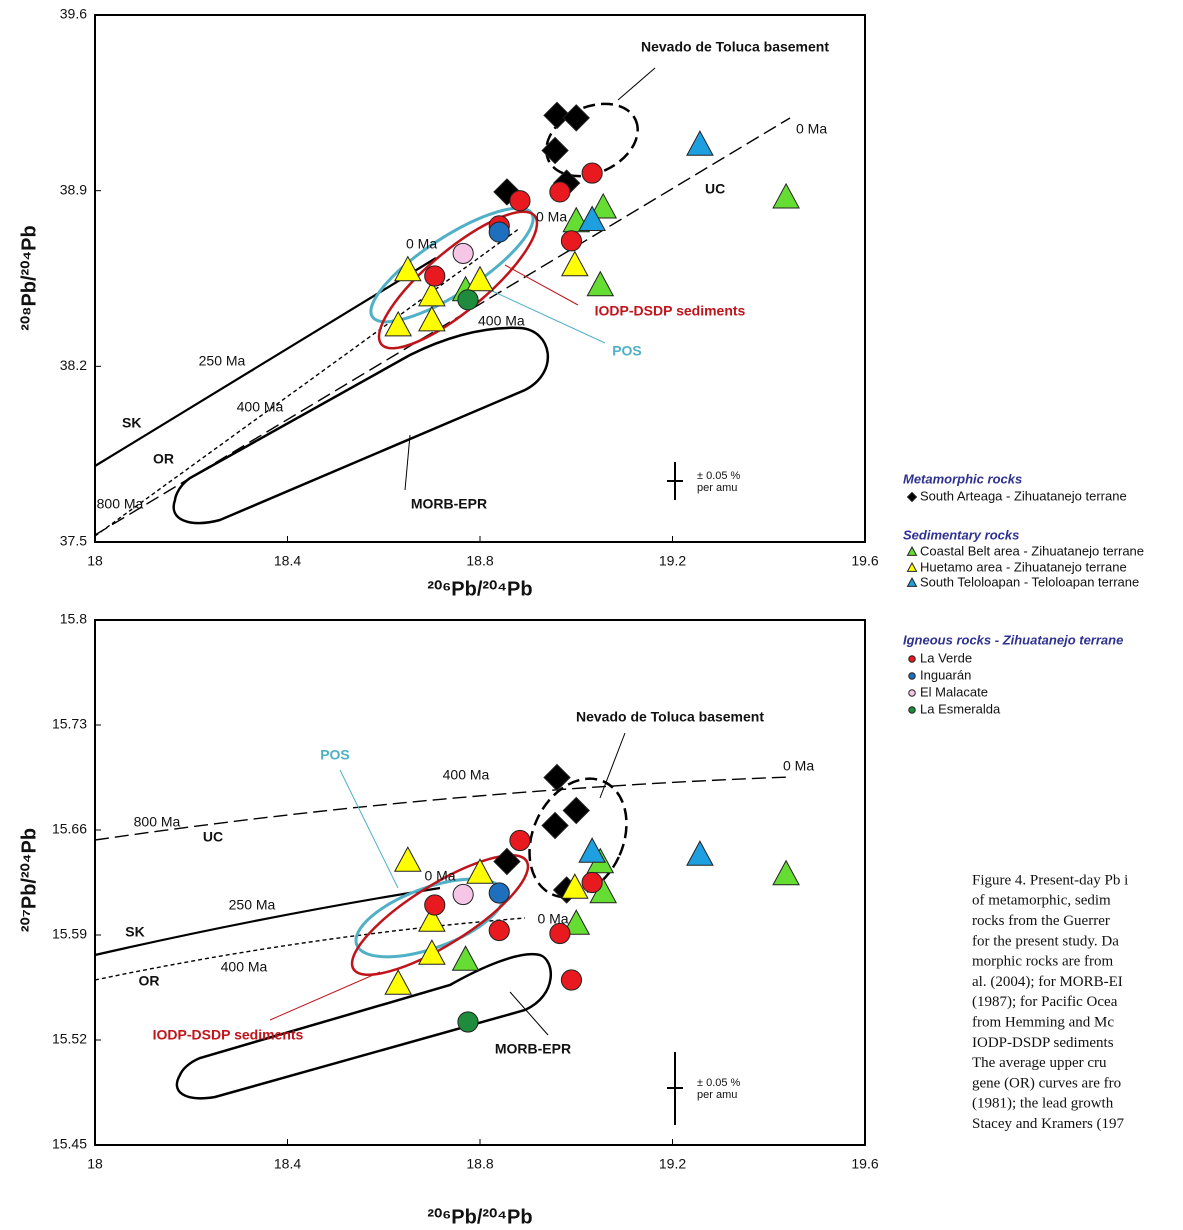 The height and width of the screenshot is (1230, 1183). What do you see at coordinates (1032, 550) in the screenshot?
I see `legend-label: Coastal Belt area - Zihuatanejo terrane` at bounding box center [1032, 550].